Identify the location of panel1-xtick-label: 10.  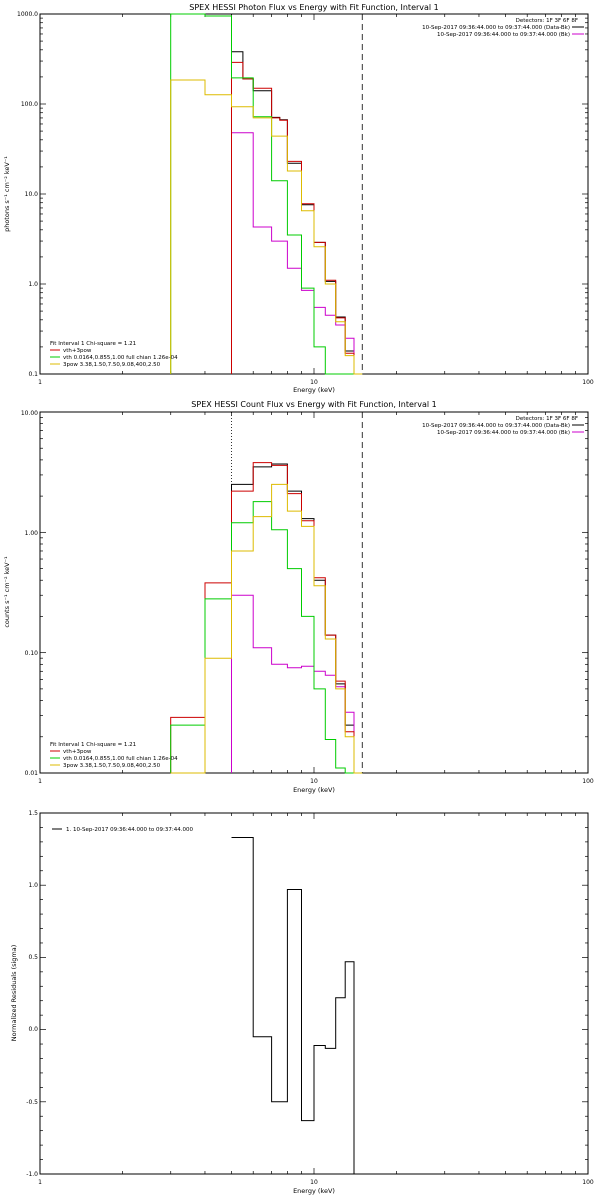
(314, 382).